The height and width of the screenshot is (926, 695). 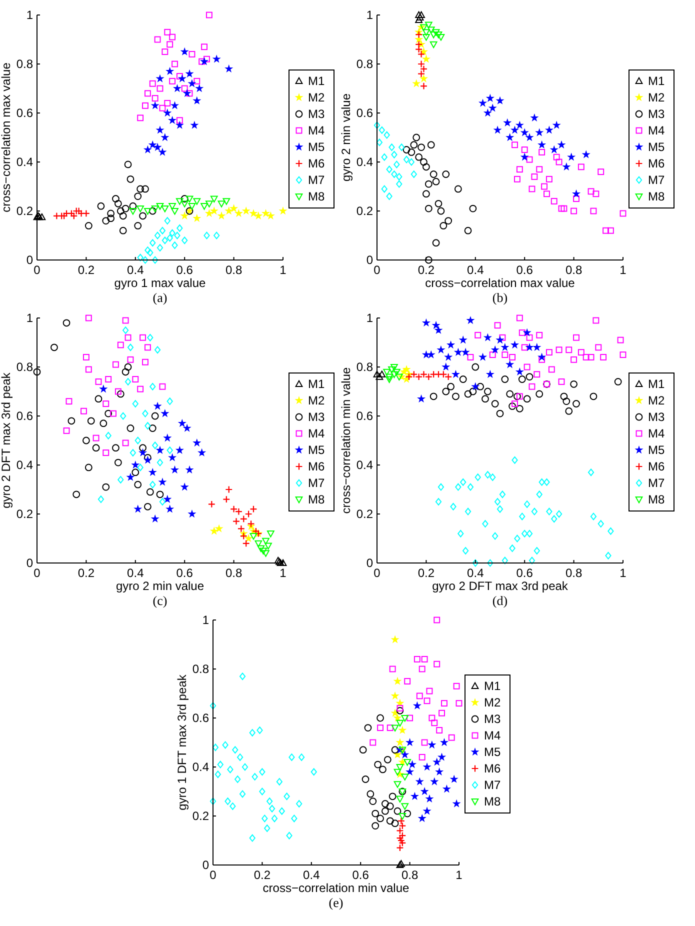 I want to click on text: (b), so click(x=500, y=297).